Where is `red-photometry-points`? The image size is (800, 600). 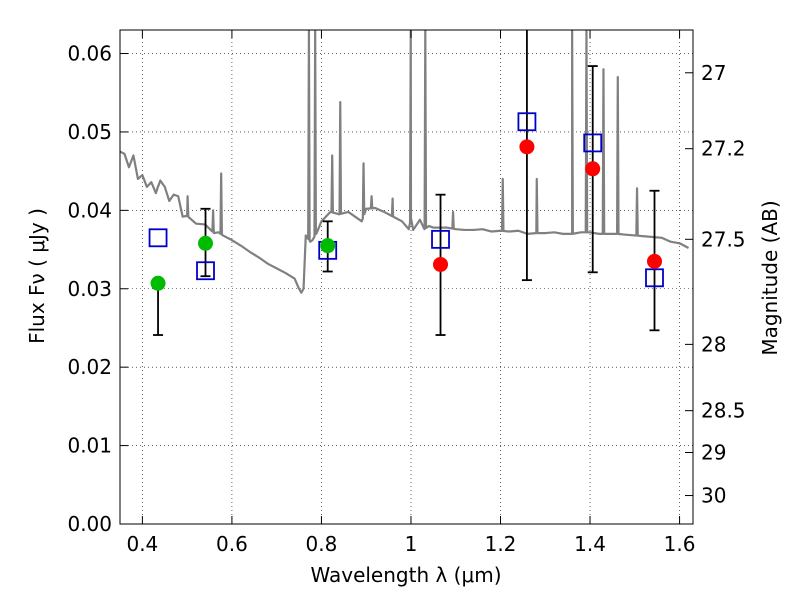
red-photometry-points is located at coordinates (548, 205).